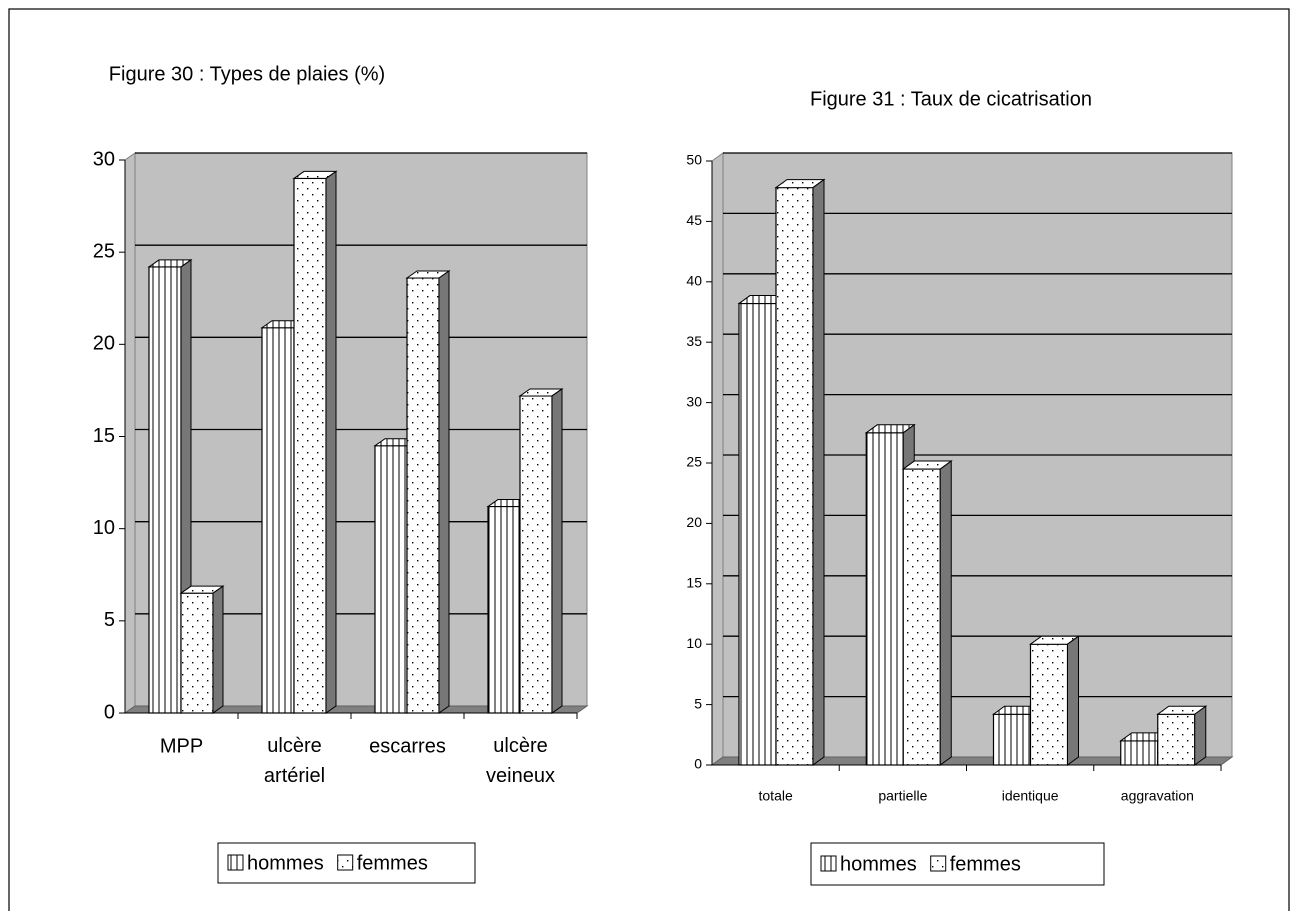 The width and height of the screenshot is (1291, 911). Describe the element at coordinates (951, 99) in the screenshot. I see `chart-title: Figure 31 : Taux de cicatrisation` at that location.